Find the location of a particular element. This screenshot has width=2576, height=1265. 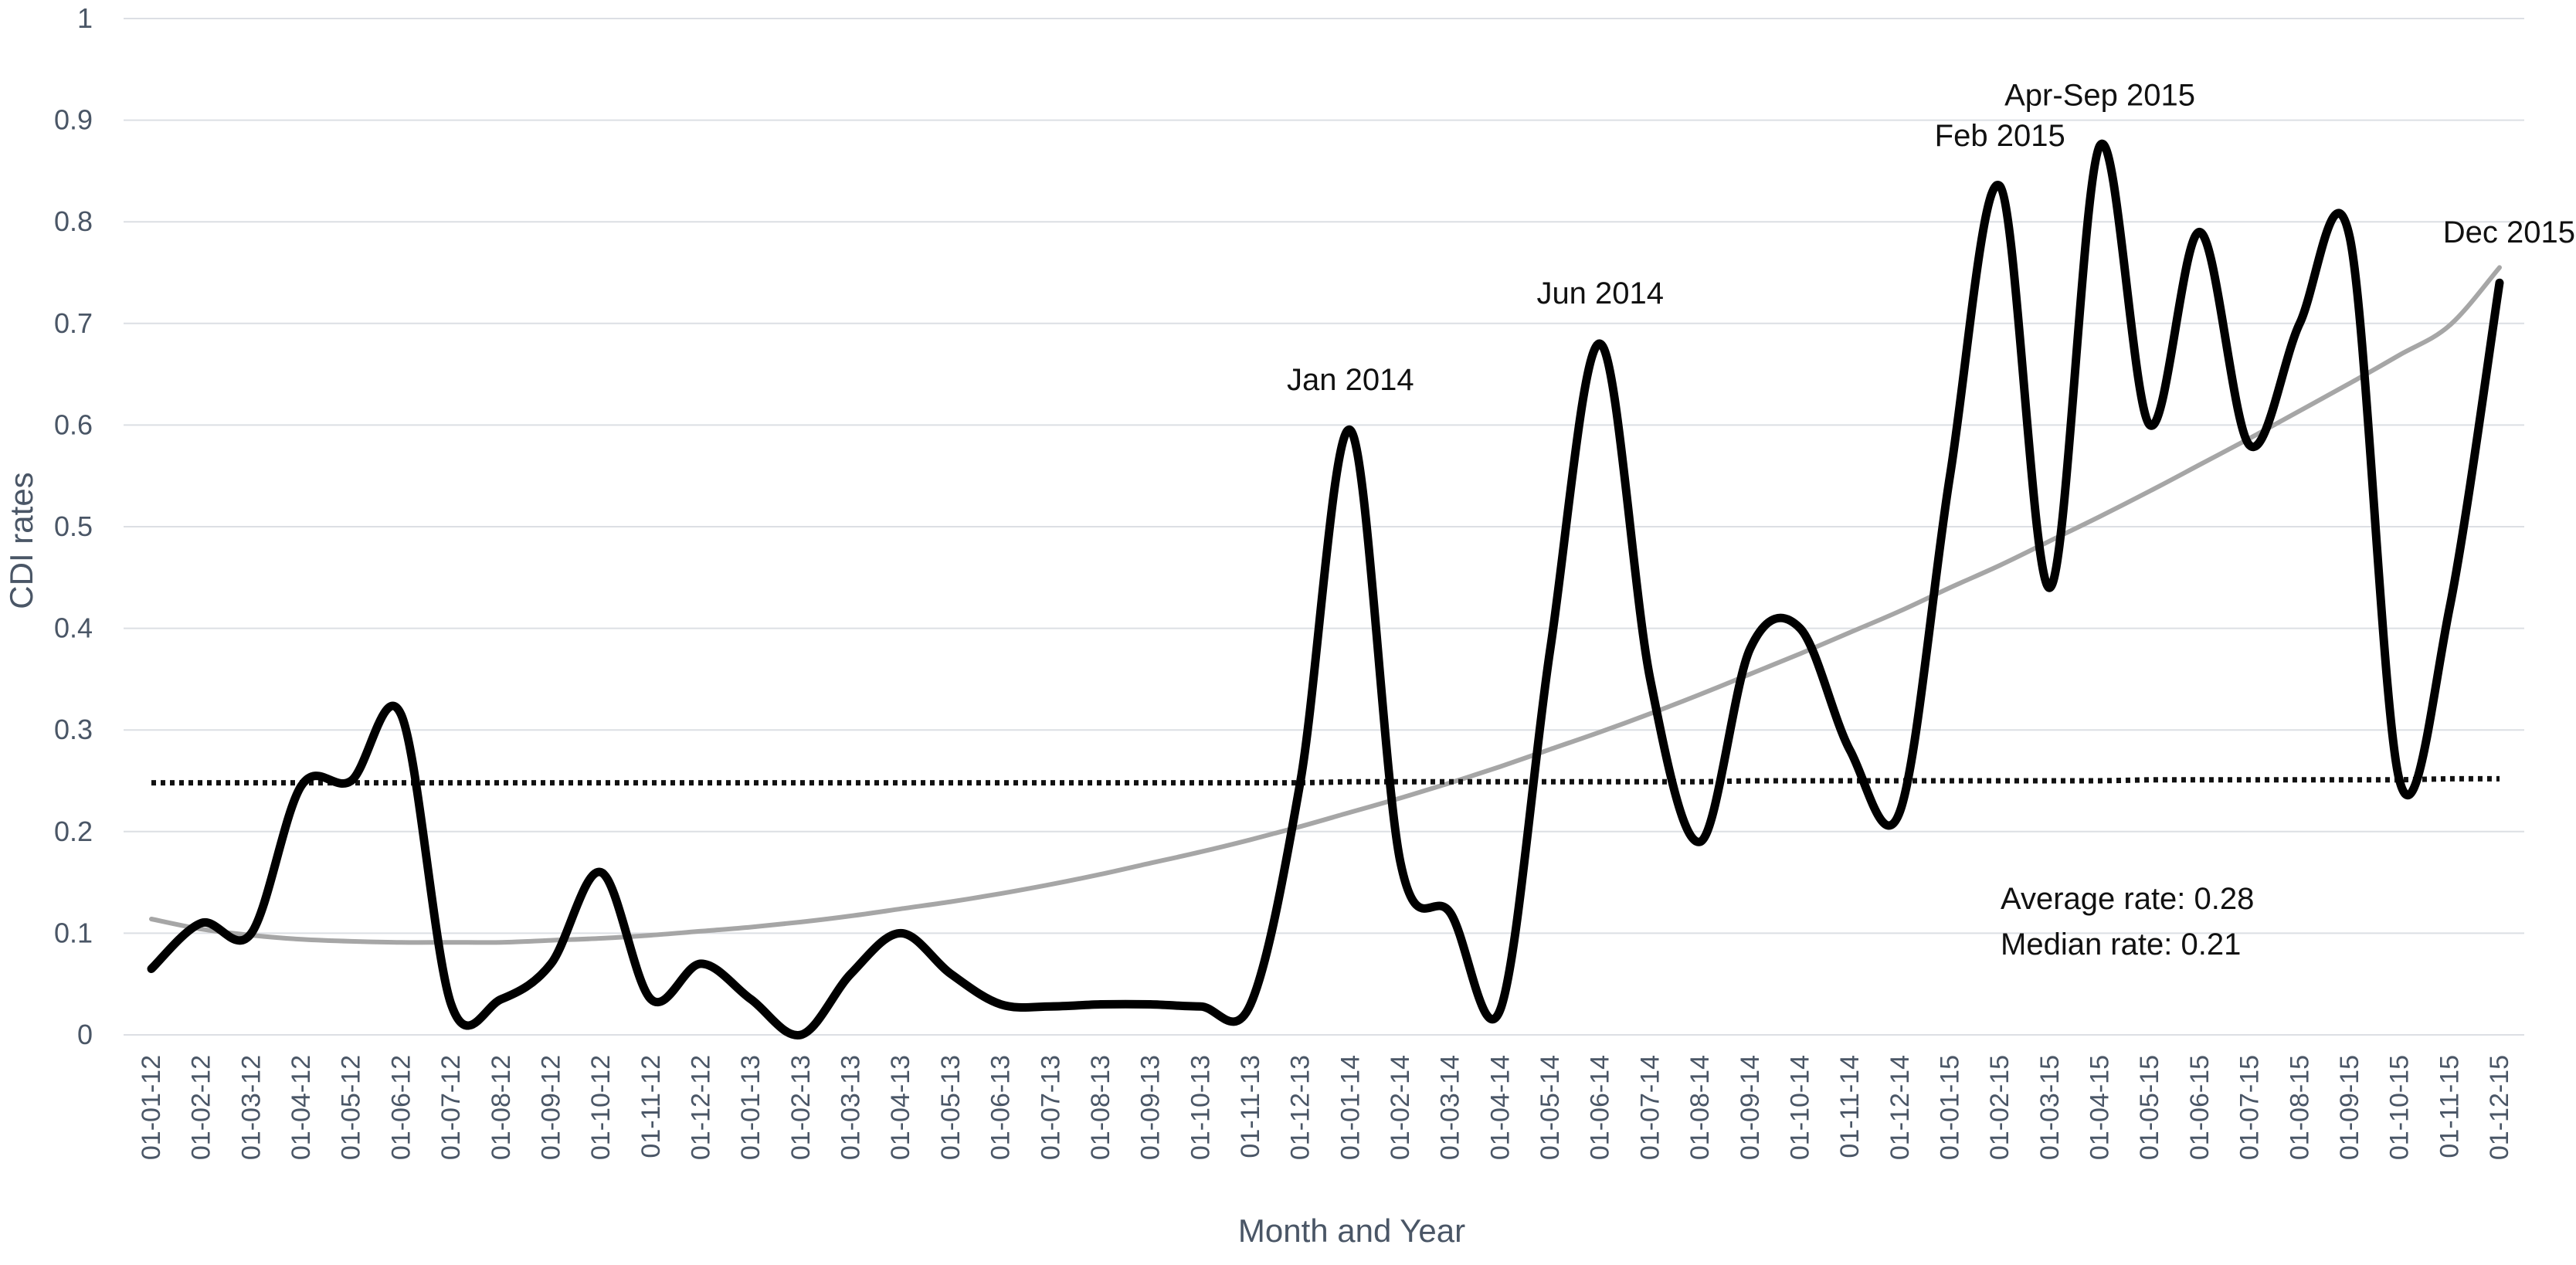

x-tick-label: 01-07-13 is located at coordinates (1050, 1107).